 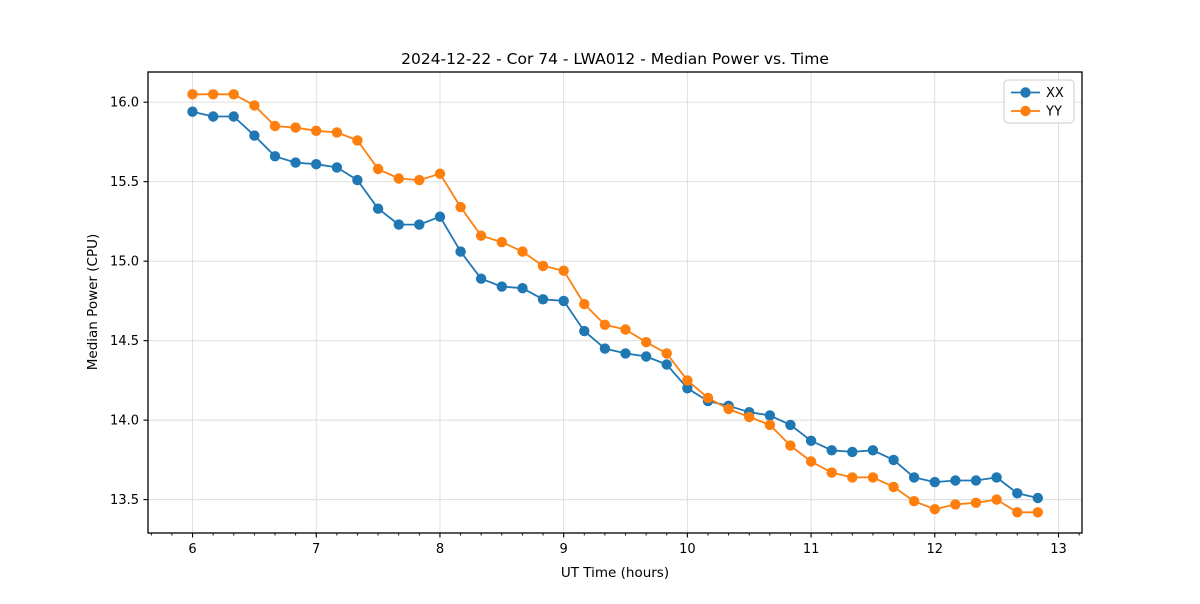 I want to click on y-axis-label: Median Power (CPU), so click(x=93, y=302).